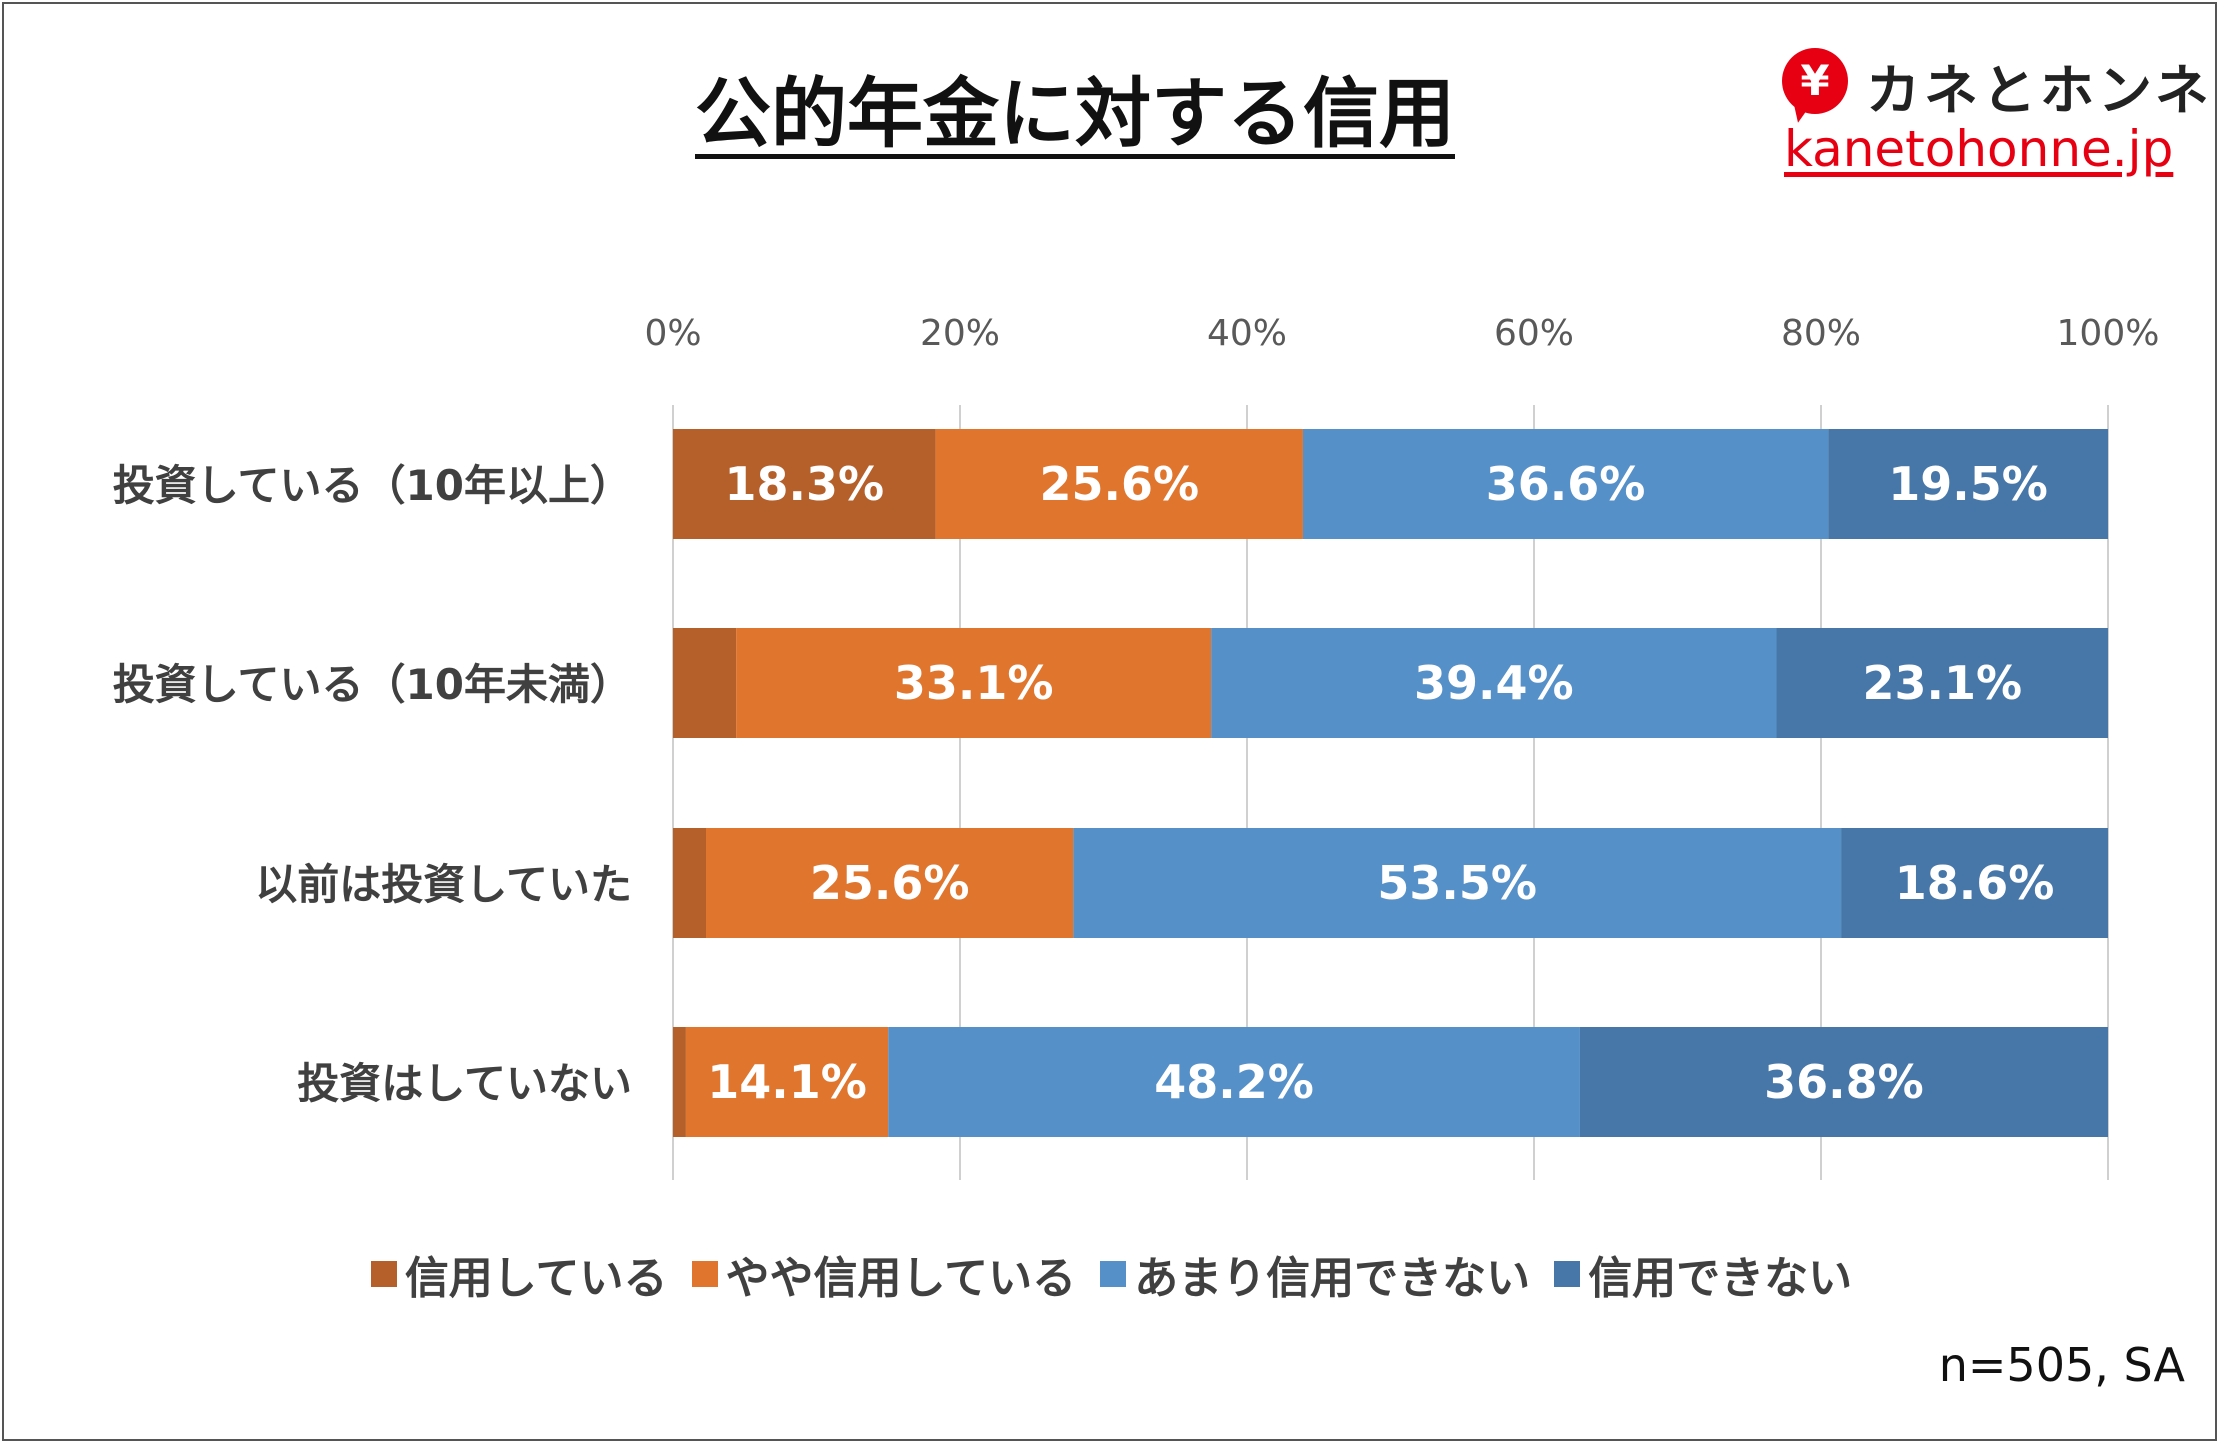 The image size is (2223, 1447). Describe the element at coordinates (443, 884) in the screenshot. I see `category-label: 以前は投資していた` at that location.